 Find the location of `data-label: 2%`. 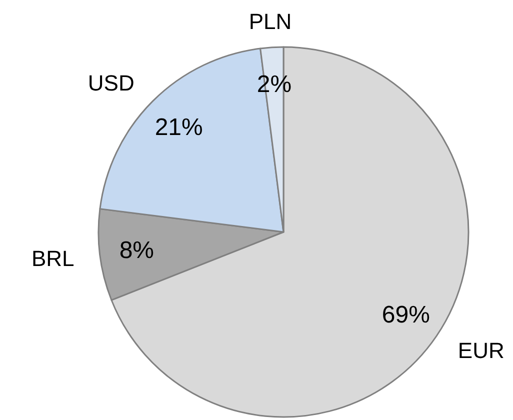

data-label: 2% is located at coordinates (274, 84).